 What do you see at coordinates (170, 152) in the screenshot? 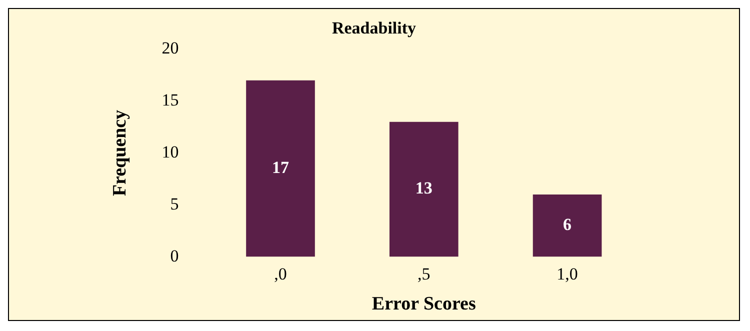
I see `y-tick-label: 10` at bounding box center [170, 152].